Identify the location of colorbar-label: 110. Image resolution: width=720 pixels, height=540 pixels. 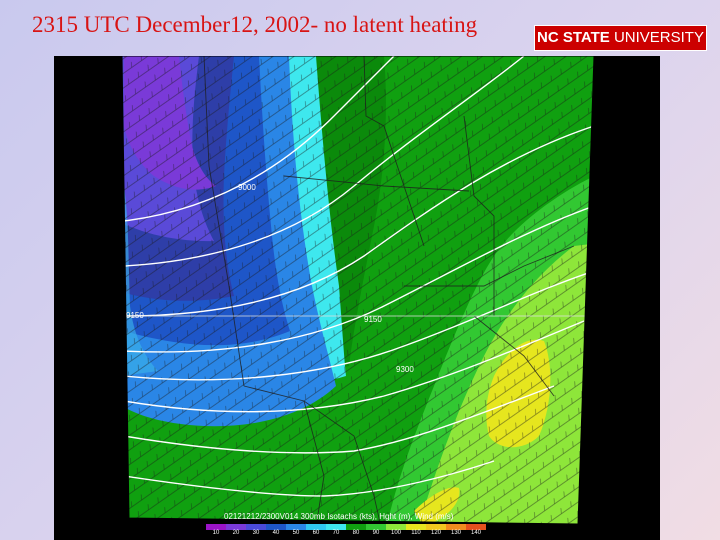
(416, 533).